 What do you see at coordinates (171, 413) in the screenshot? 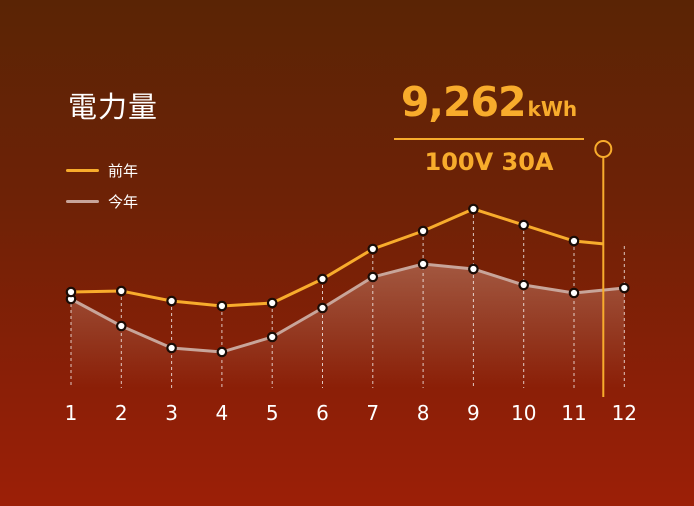
I see `x-tick-label: 3` at bounding box center [171, 413].